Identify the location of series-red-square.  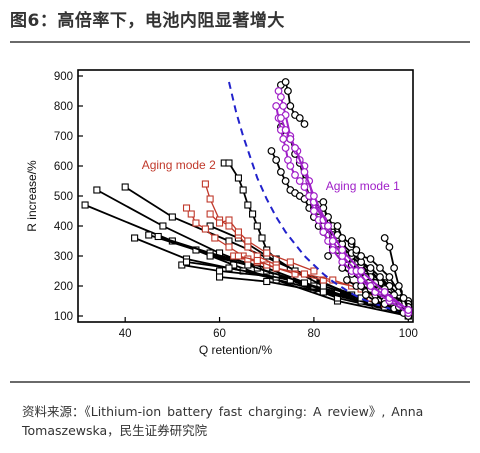
(262, 242).